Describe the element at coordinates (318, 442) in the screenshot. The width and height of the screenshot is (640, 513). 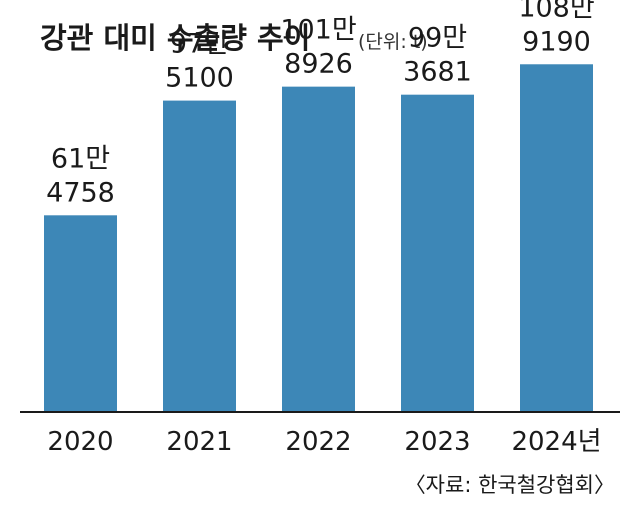
I see `x-tick-2022: 2022` at that location.